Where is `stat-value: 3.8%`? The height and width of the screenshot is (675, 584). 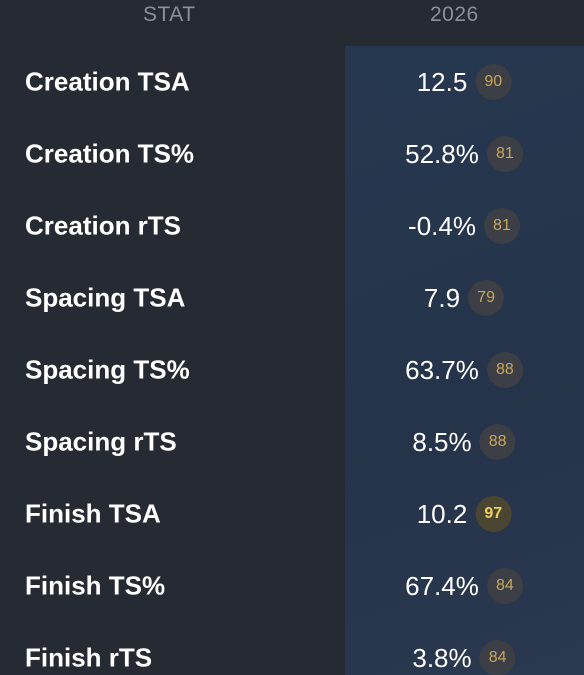 stat-value: 3.8% is located at coordinates (442, 657).